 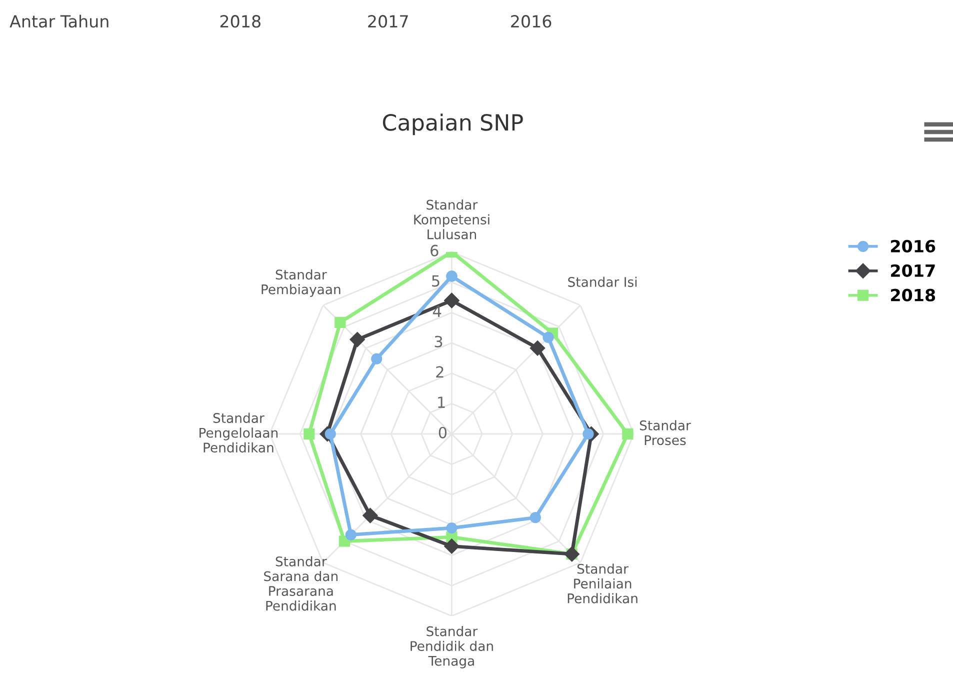 I want to click on spoke-label: Standar Proses, so click(x=665, y=433).